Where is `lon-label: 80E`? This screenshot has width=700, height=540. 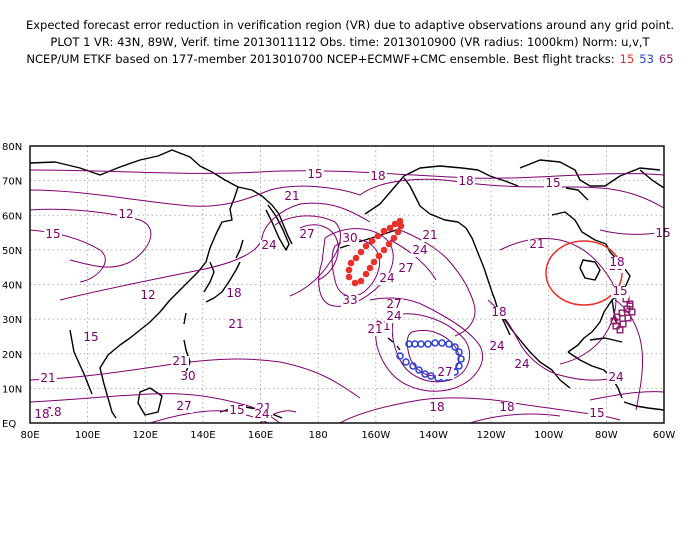
lon-label: 80E is located at coordinates (29, 435).